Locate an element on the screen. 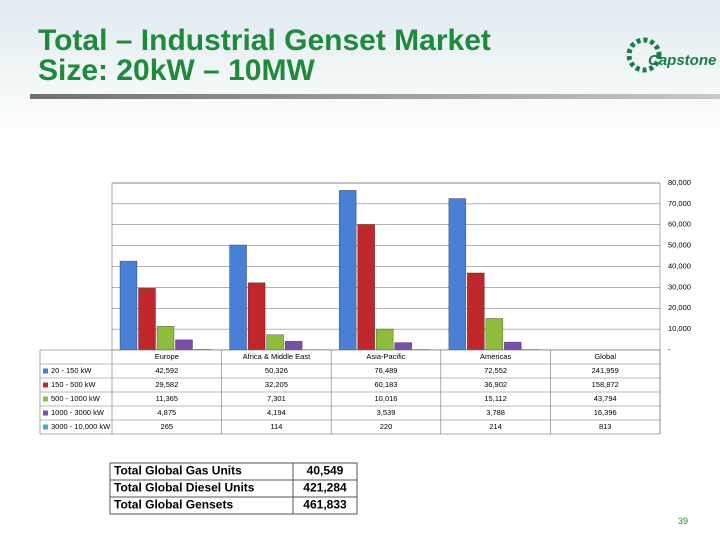 This screenshot has width=720, height=540. table-value: 265 is located at coordinates (167, 426).